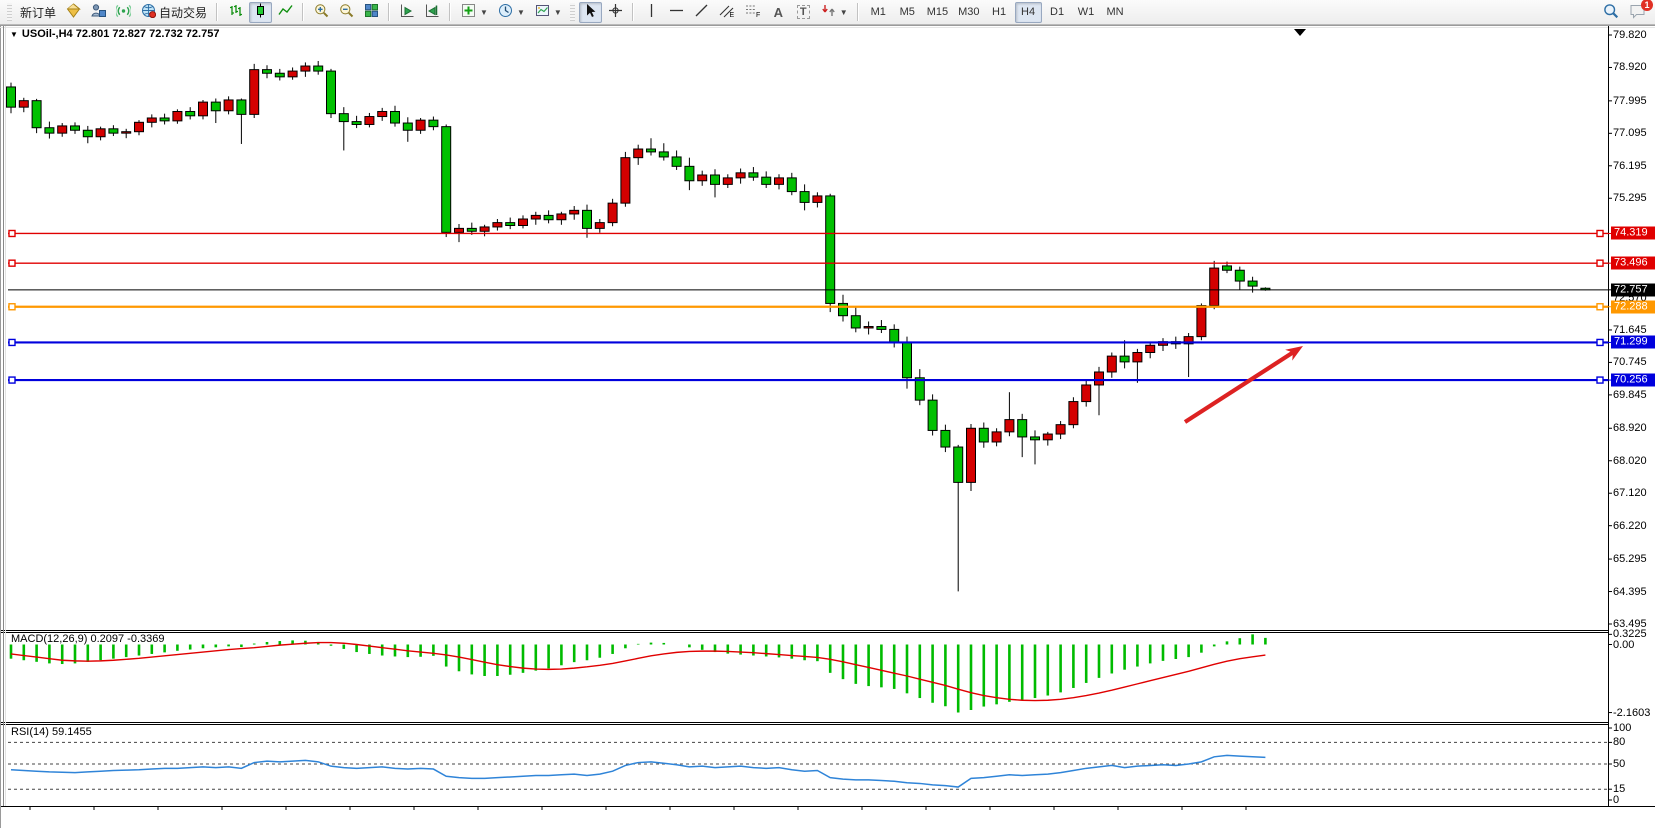 This screenshot has width=1655, height=828. I want to click on zoom-out-button, so click(346, 12).